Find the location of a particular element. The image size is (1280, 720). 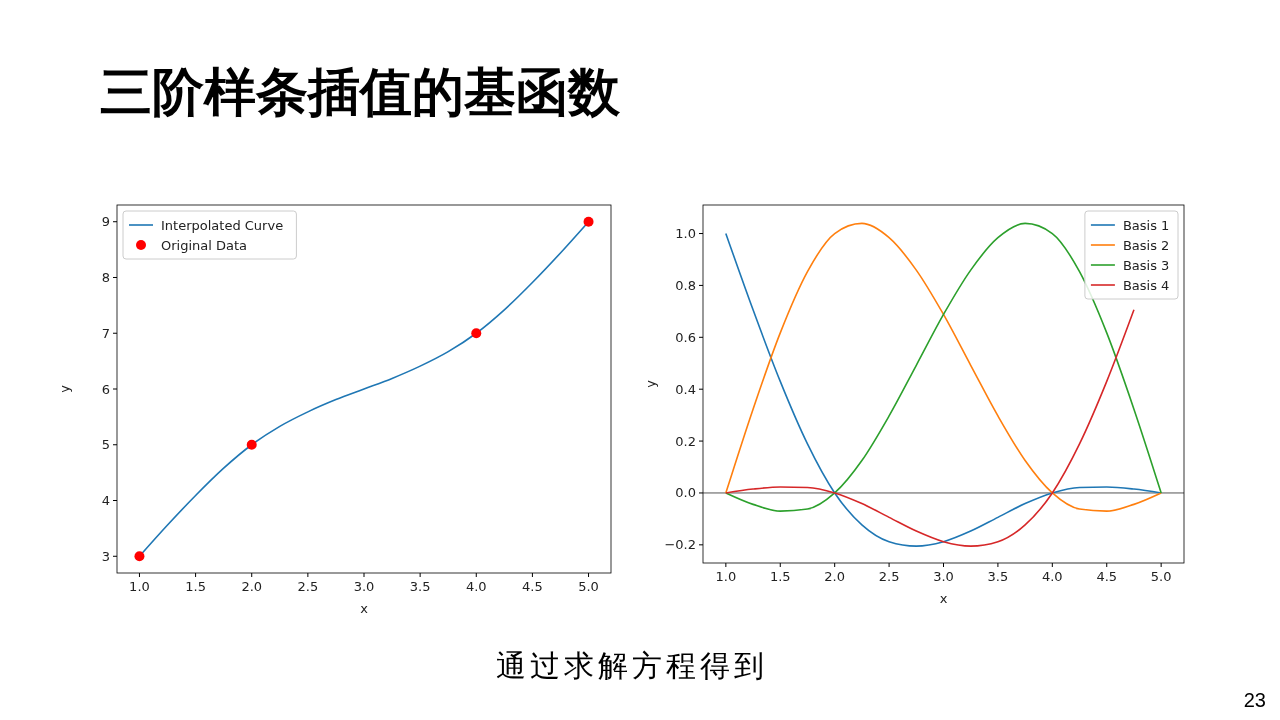

y-tick-label: 7 is located at coordinates (105, 333).